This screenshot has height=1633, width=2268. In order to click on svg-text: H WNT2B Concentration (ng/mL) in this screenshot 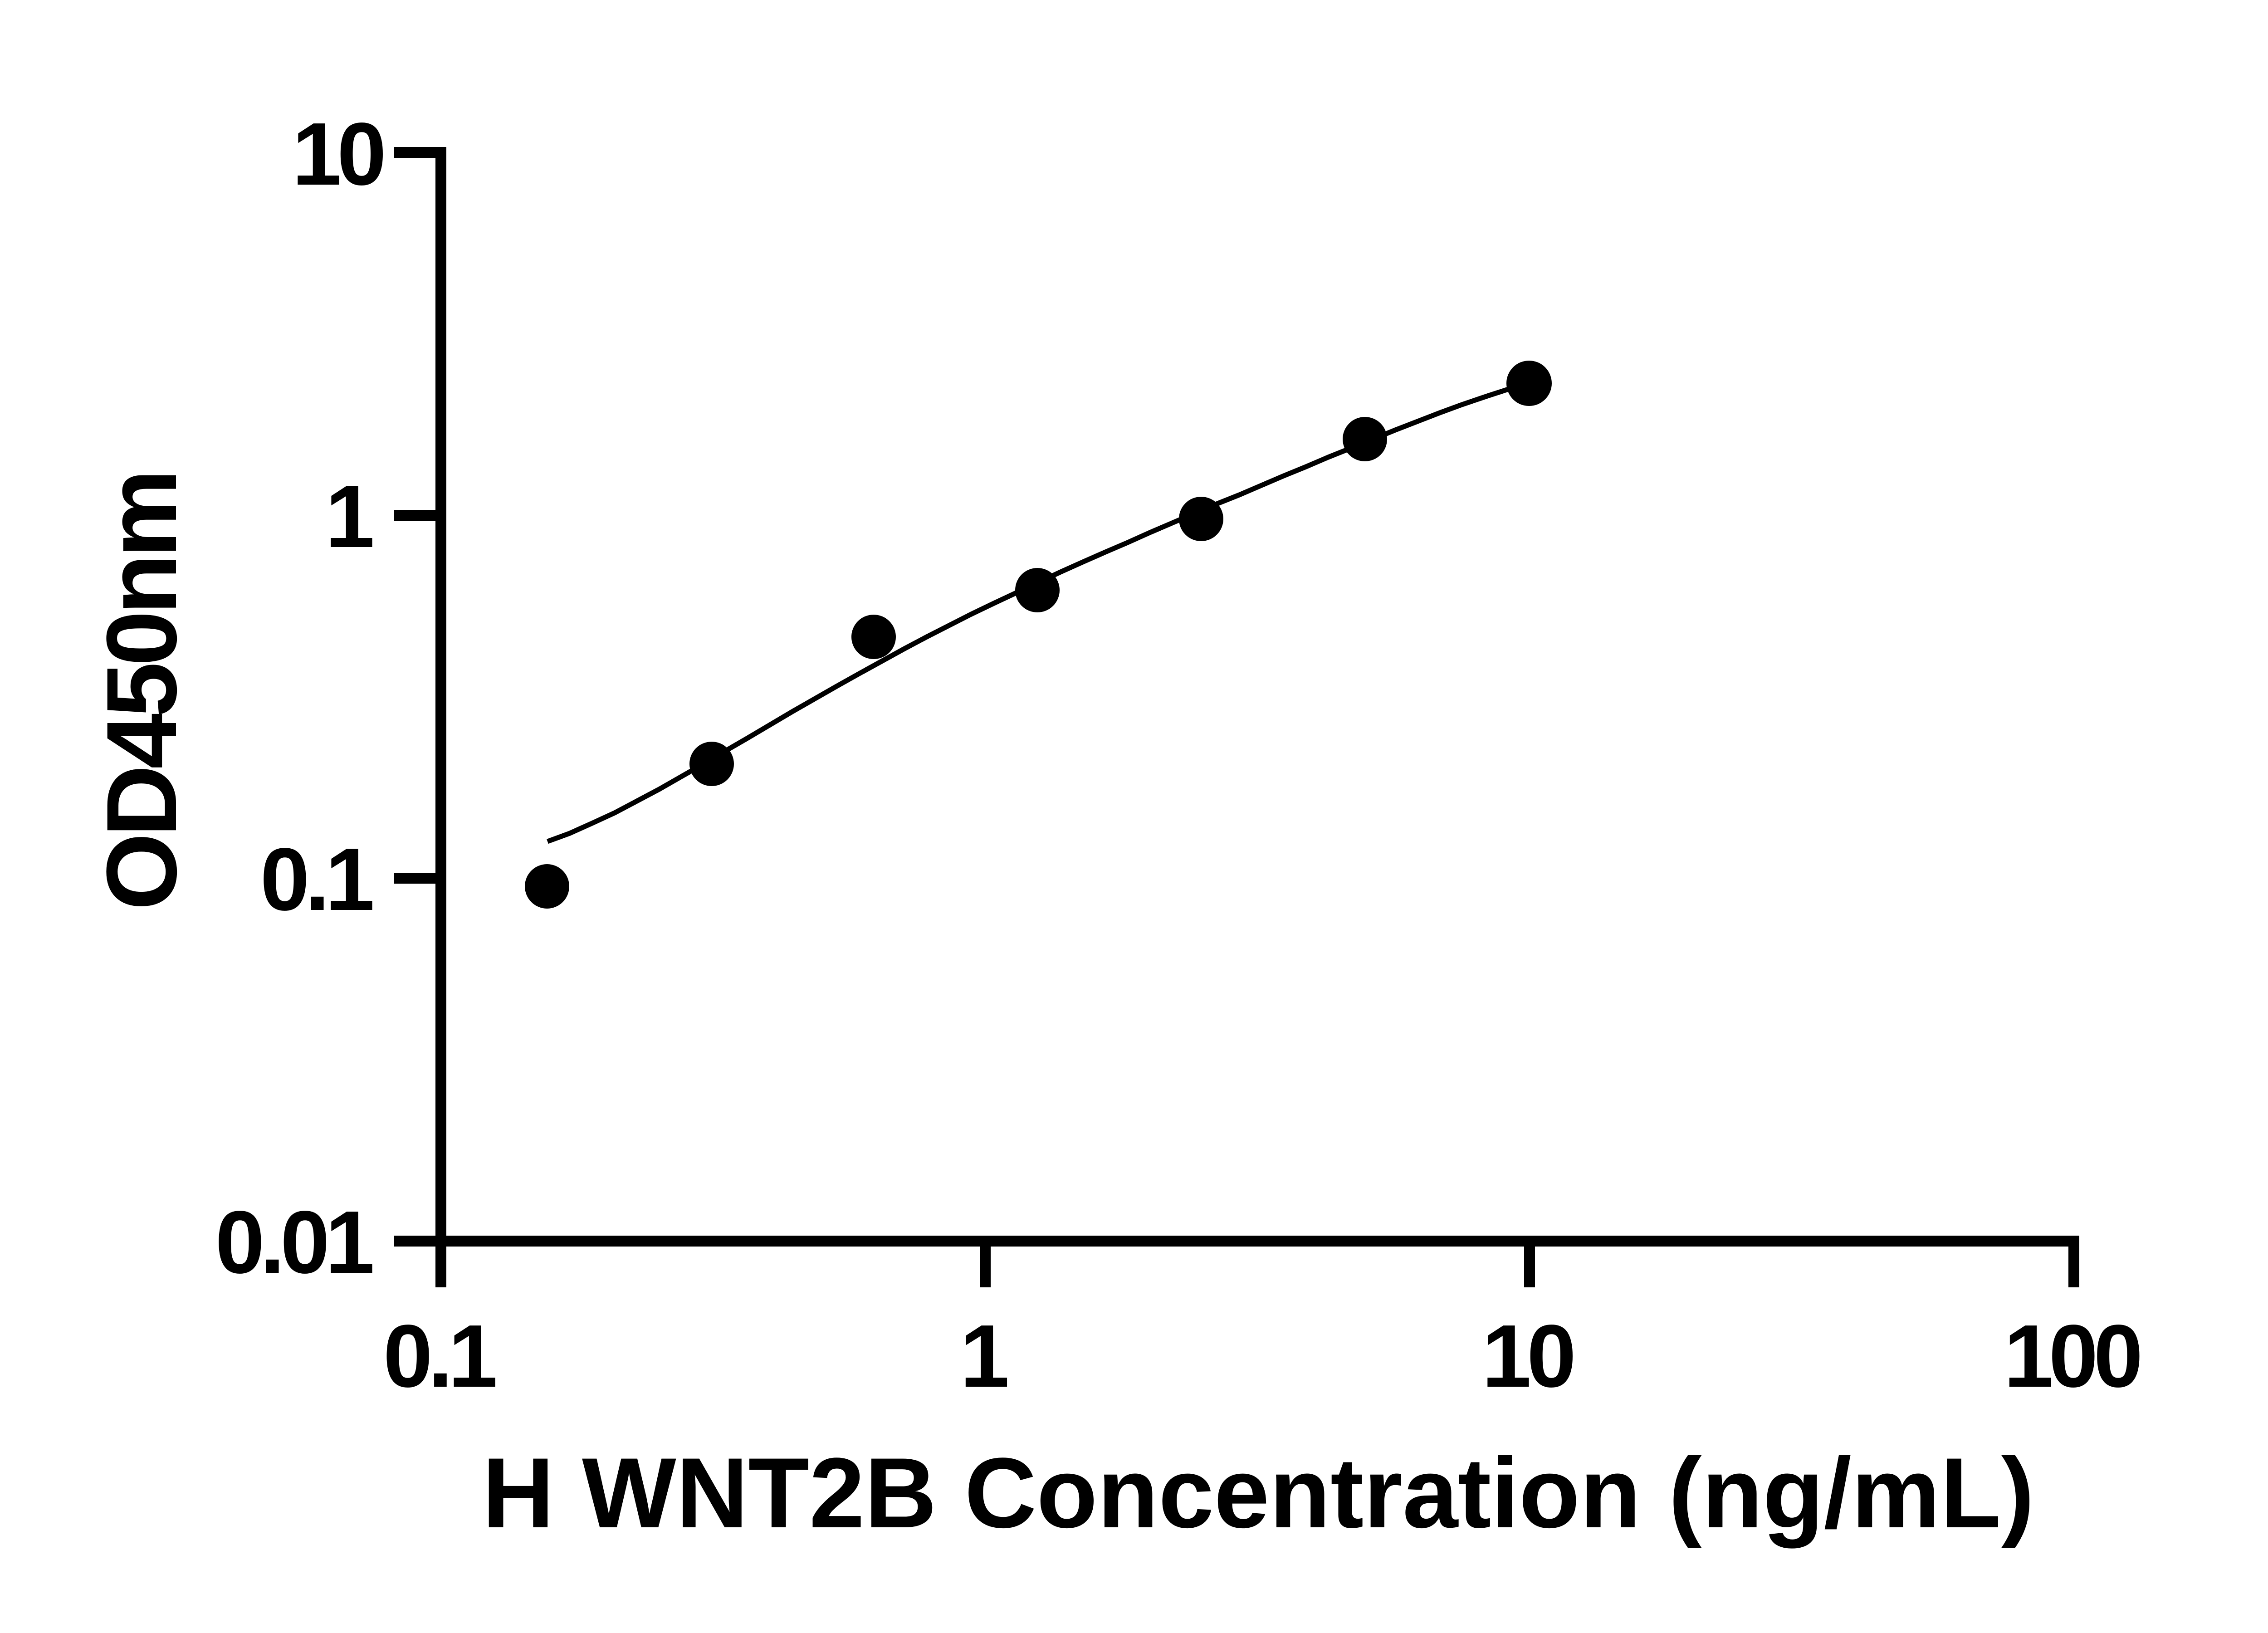, I will do `click(1258, 1493)`.